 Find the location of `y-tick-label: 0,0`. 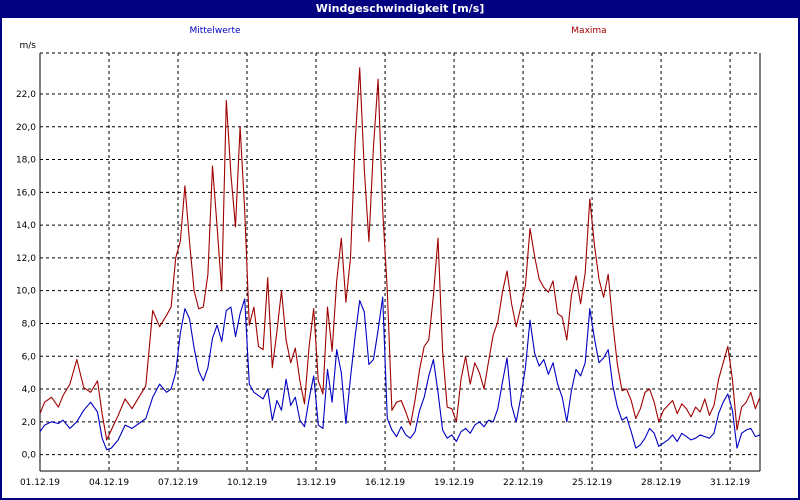

y-tick-label: 0,0 is located at coordinates (29, 456).